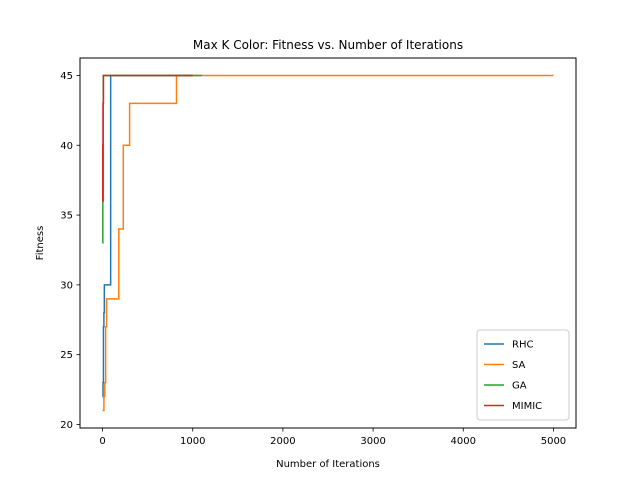 The image size is (640, 480). Describe the element at coordinates (192, 441) in the screenshot. I see `x-tick-label: 1000` at that location.